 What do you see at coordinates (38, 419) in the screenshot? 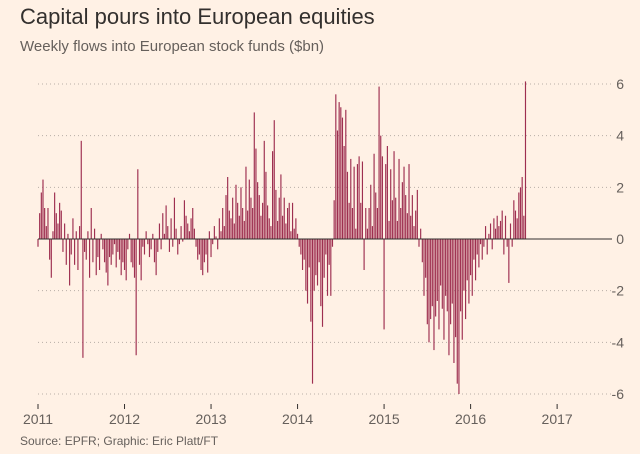
I see `x-tick-label: 2011` at bounding box center [38, 419].